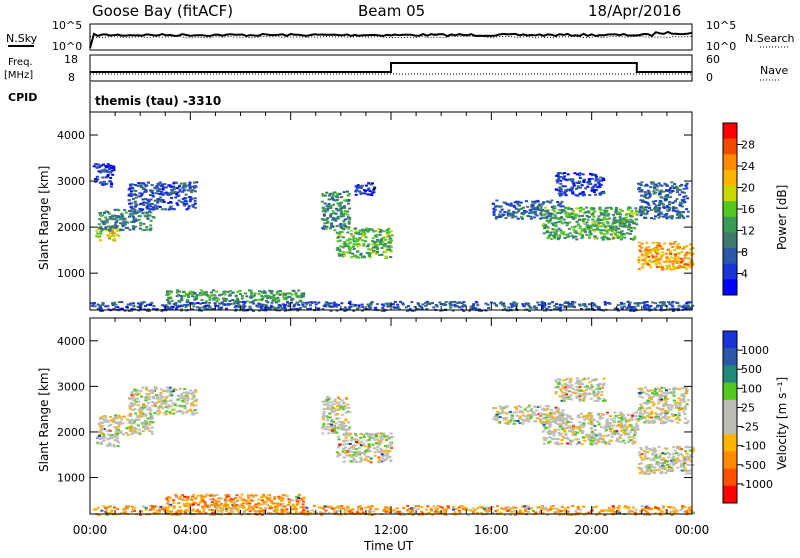 This screenshot has height=558, width=800. Describe the element at coordinates (672, 247) in the screenshot. I see `scatter-cell-1918` at that location.